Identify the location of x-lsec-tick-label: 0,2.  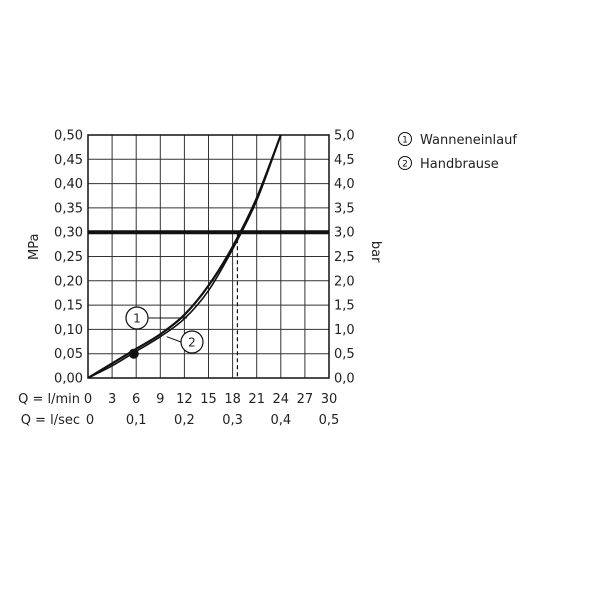
(184, 420).